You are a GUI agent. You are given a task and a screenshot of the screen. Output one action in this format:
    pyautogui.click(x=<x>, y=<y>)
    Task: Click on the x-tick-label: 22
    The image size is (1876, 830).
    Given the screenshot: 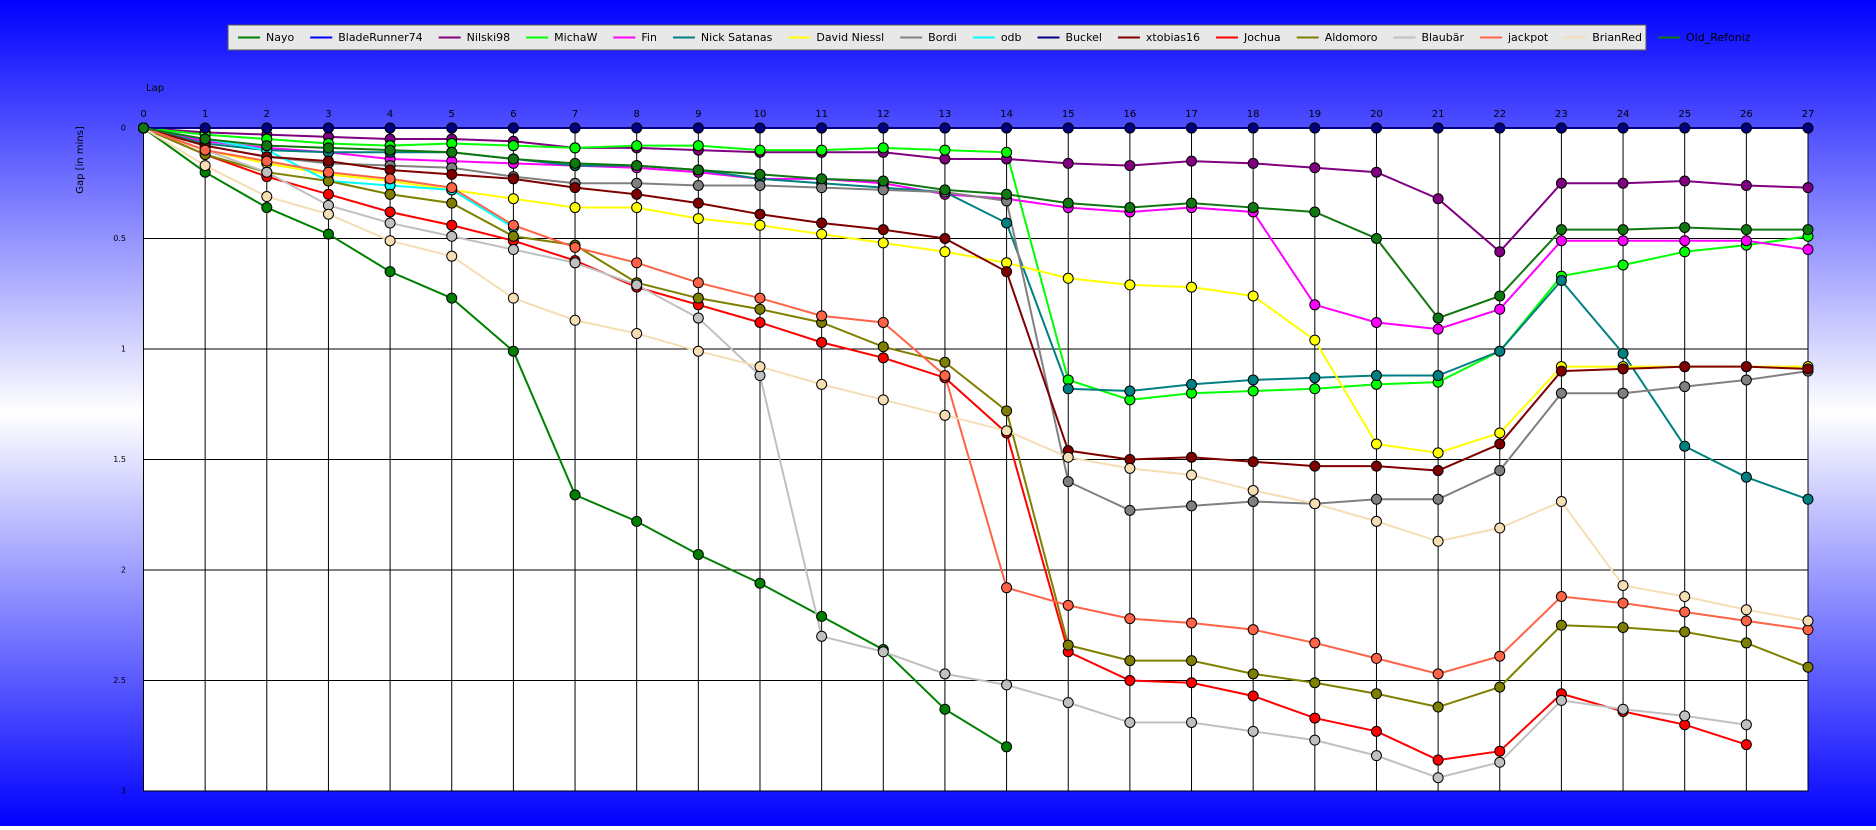 What is the action you would take?
    pyautogui.click(x=1499, y=114)
    